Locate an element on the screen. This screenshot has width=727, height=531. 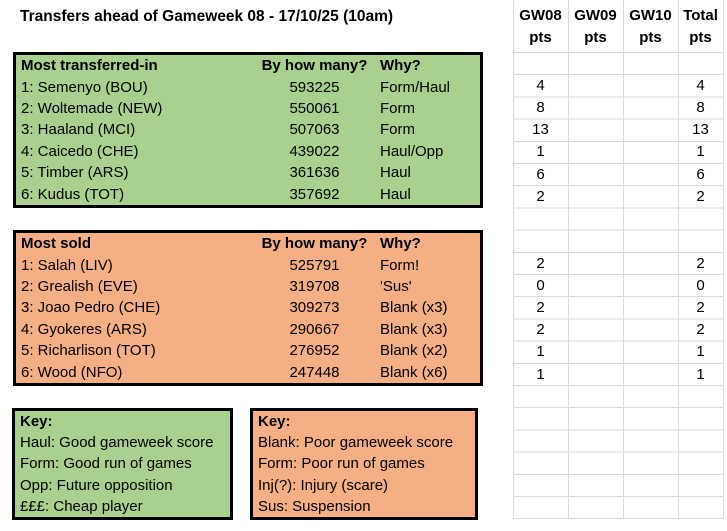
player-cell: 4: Gyokeres (ARS) is located at coordinates (84, 329).